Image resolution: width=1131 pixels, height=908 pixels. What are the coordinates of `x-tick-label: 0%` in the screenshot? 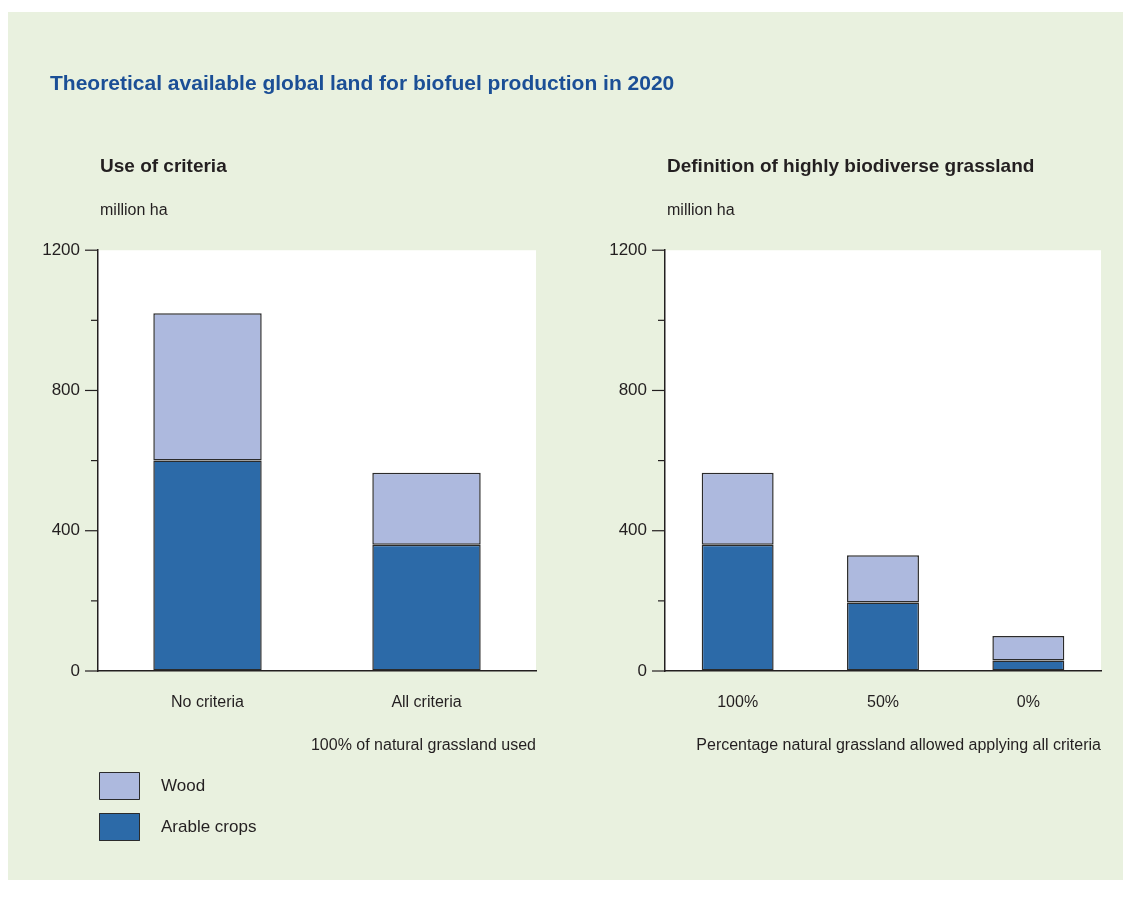 It's located at (1028, 702).